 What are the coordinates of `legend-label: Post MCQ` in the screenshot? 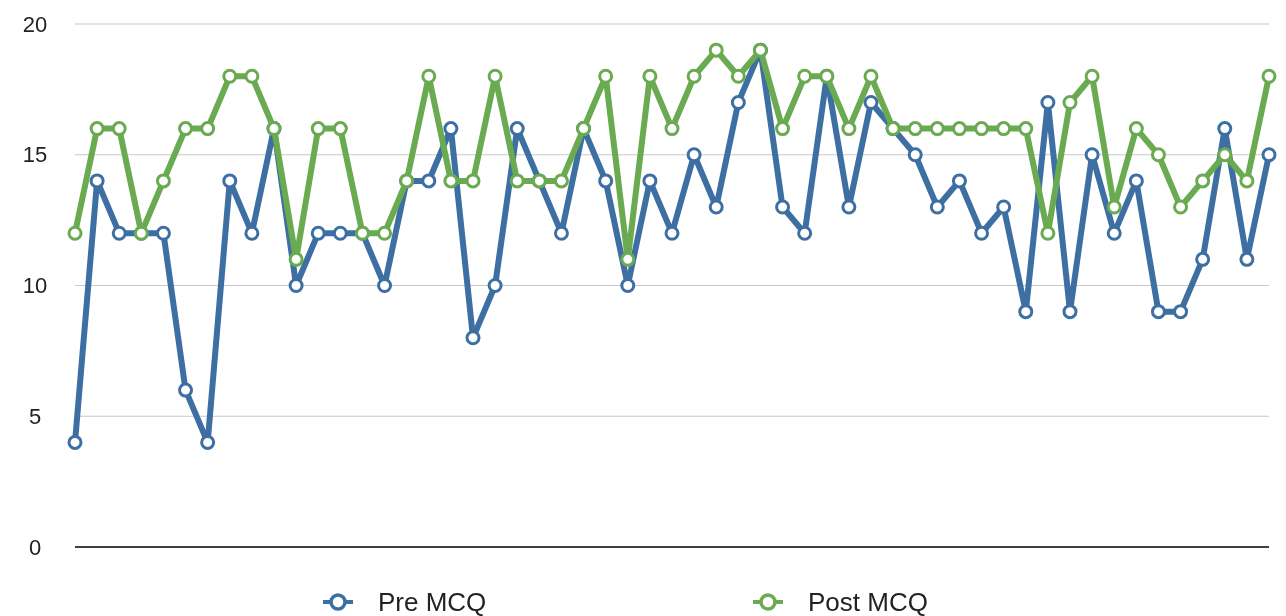 It's located at (868, 601).